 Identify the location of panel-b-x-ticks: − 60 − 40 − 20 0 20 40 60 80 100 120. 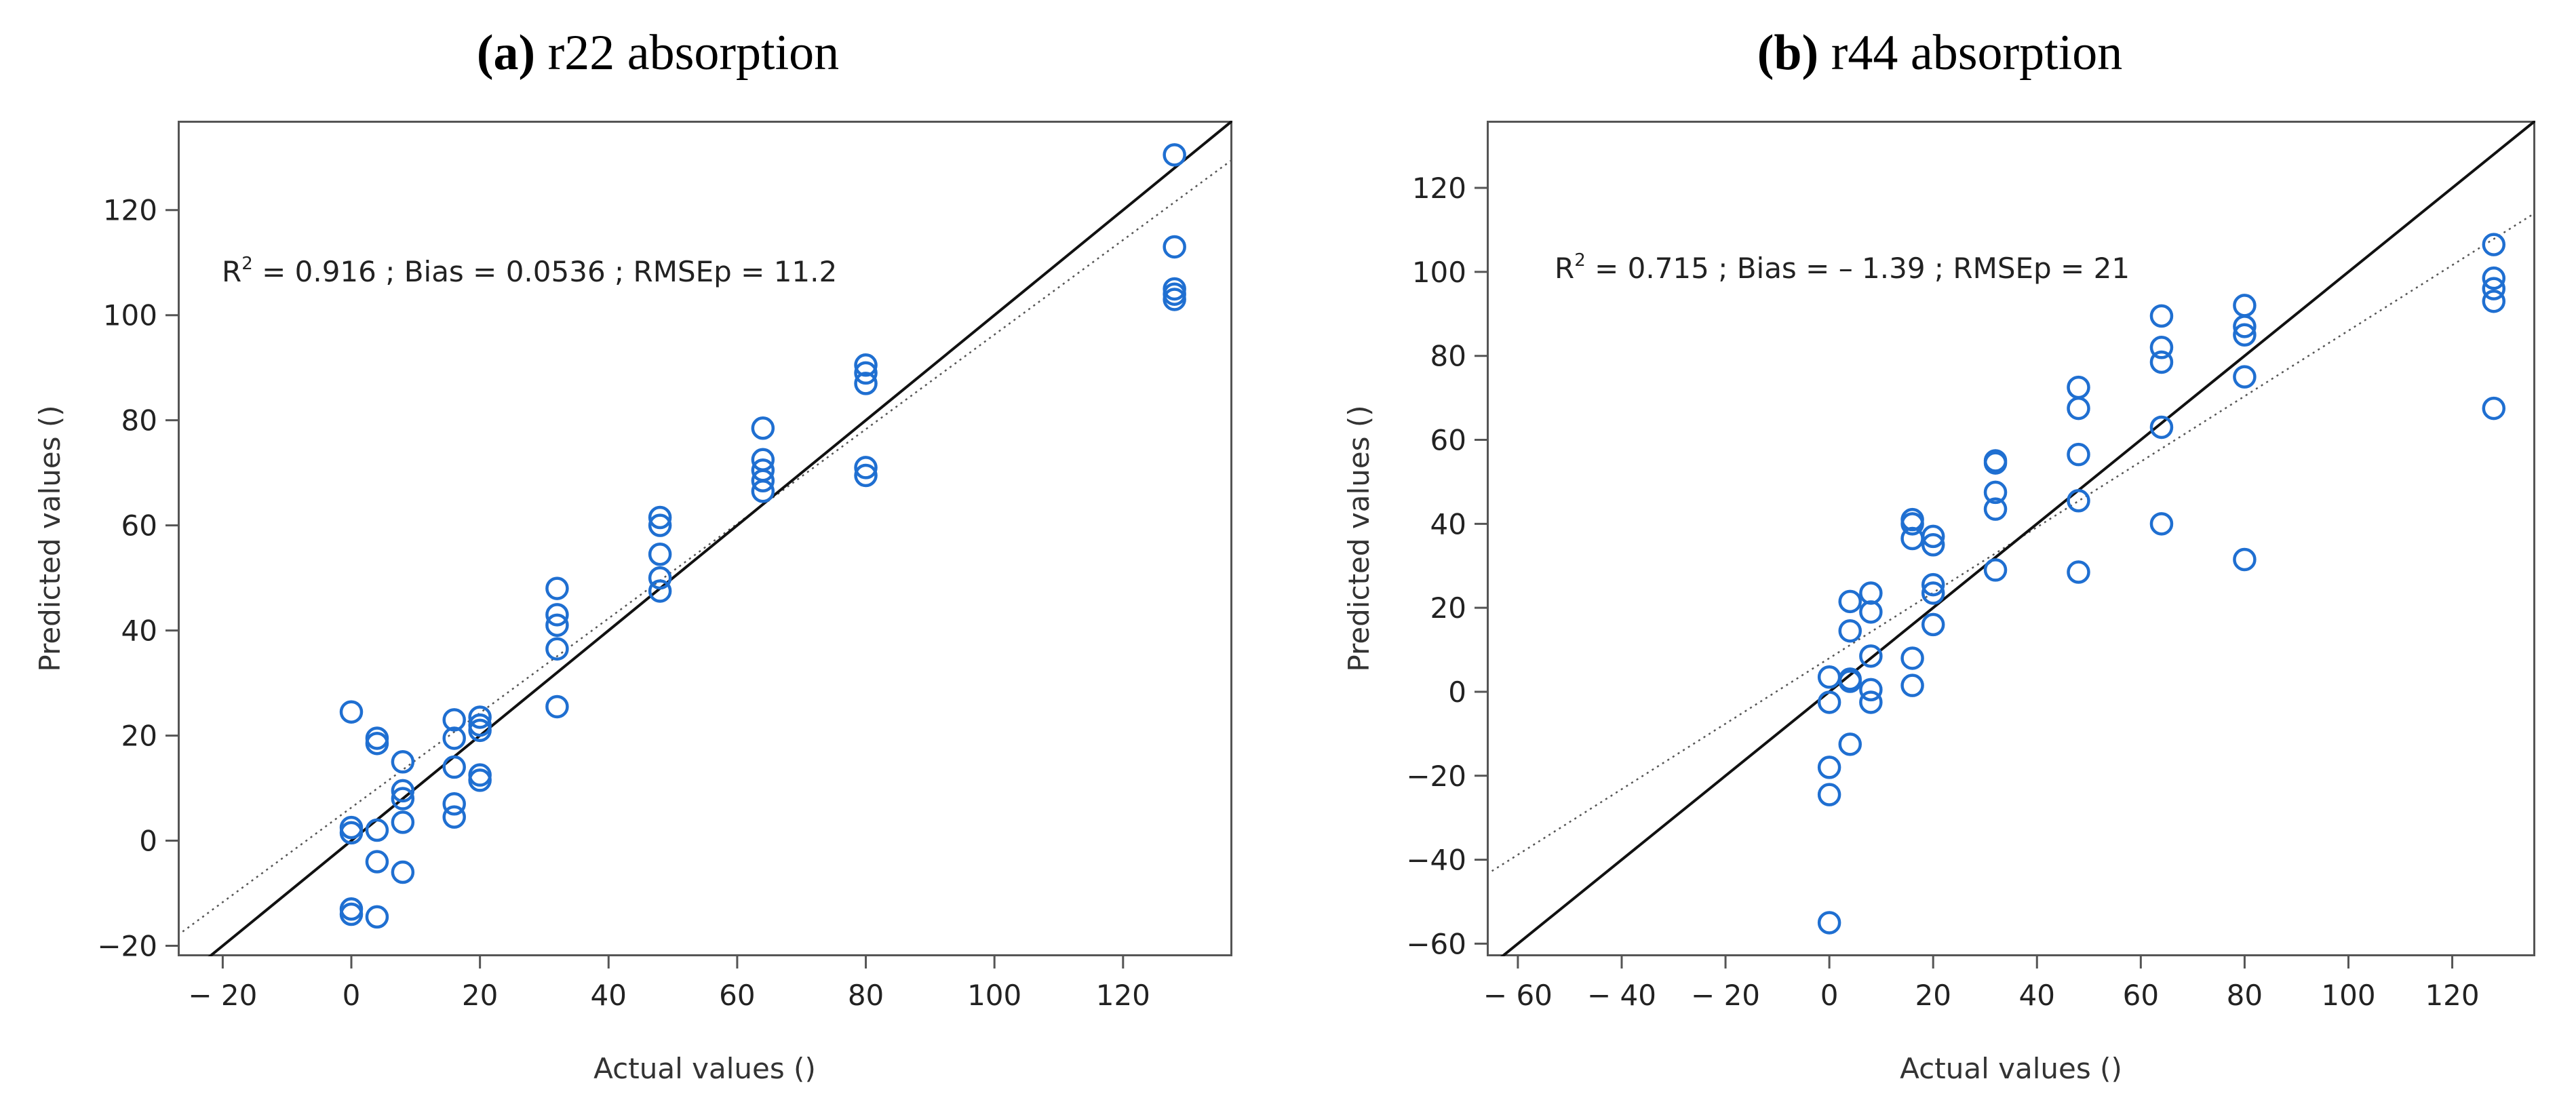
(1981, 984).